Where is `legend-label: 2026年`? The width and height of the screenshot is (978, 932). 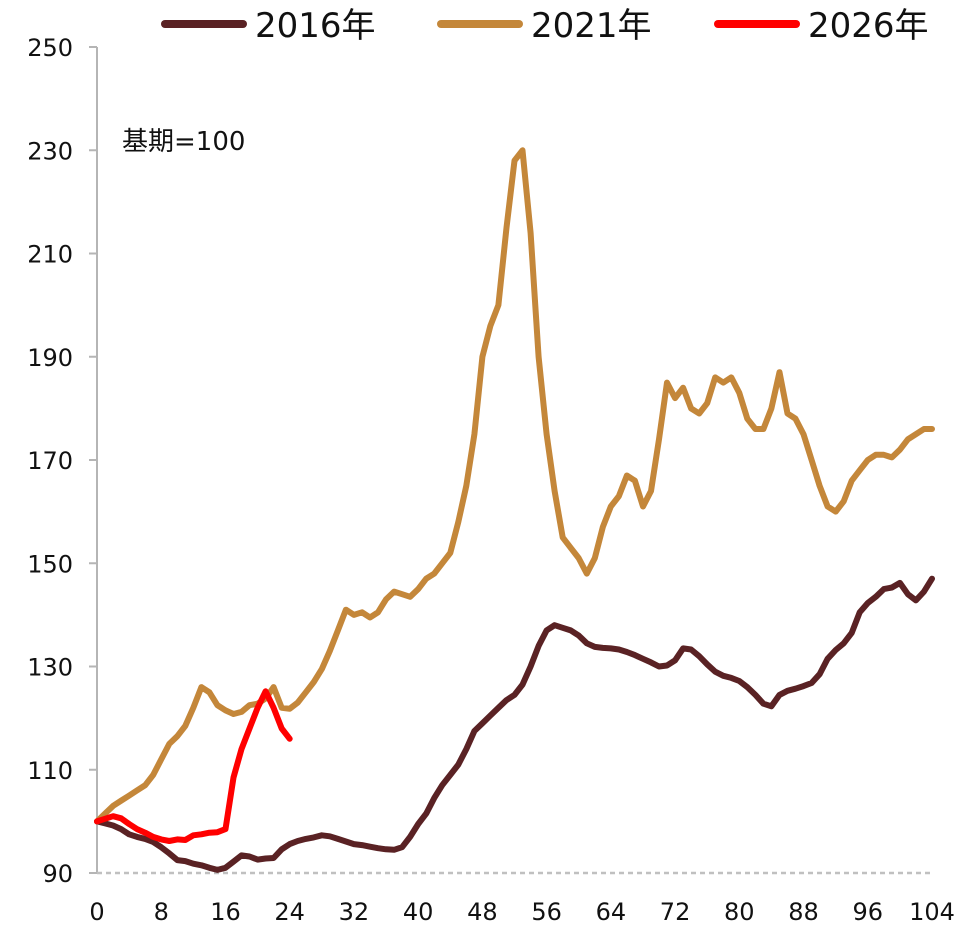 legend-label: 2026年 is located at coordinates (868, 26).